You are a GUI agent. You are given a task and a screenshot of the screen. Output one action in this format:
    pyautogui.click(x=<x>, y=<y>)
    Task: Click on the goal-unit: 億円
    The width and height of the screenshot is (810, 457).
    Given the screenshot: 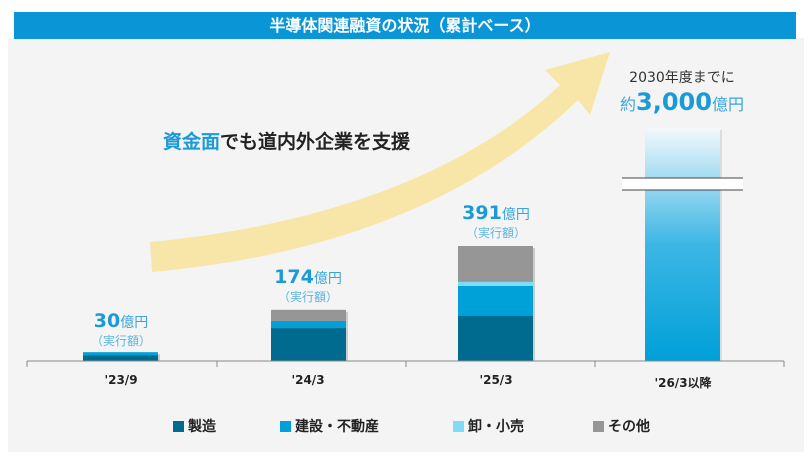 What is the action you would take?
    pyautogui.click(x=727, y=104)
    